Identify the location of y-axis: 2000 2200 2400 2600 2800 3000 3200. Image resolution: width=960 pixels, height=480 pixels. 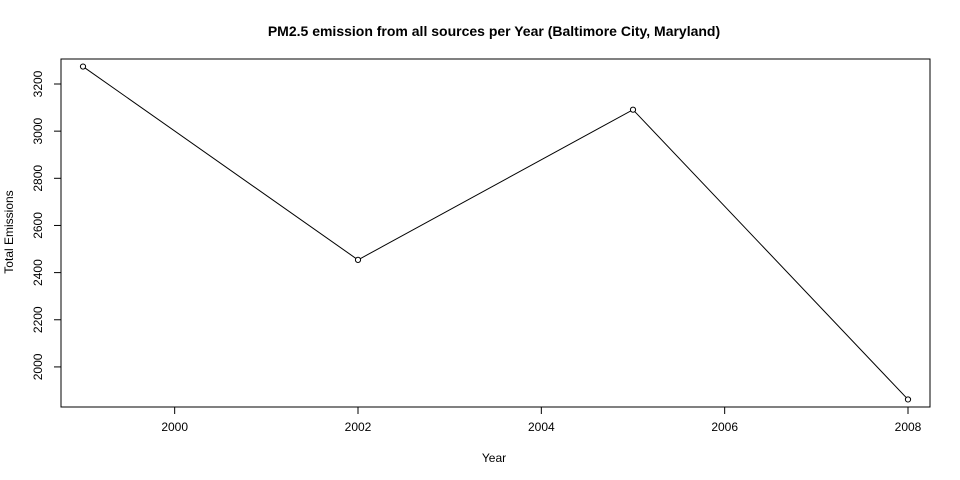
(46, 225).